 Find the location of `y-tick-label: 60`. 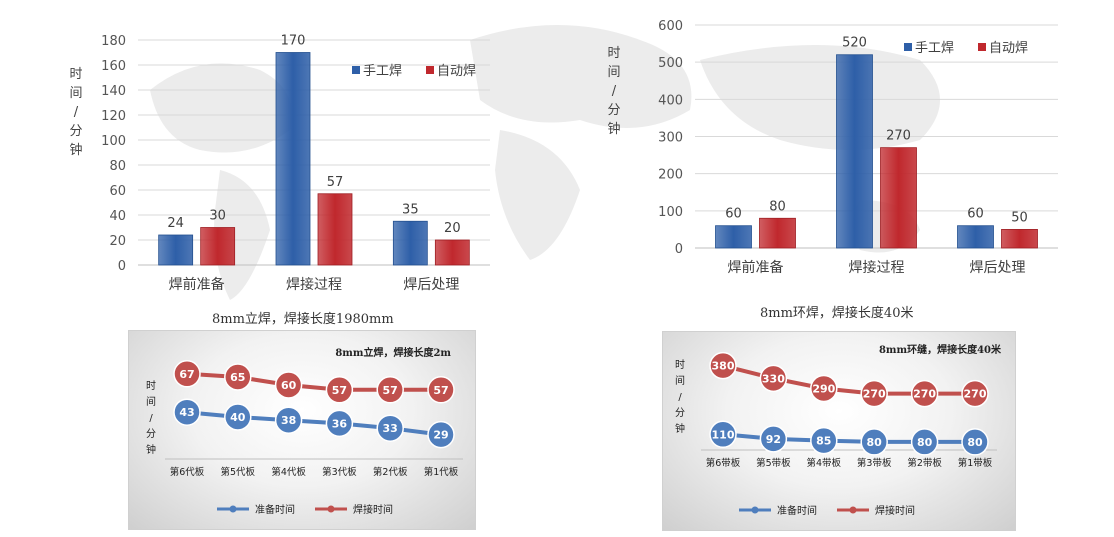

y-tick-label: 60 is located at coordinates (117, 191).